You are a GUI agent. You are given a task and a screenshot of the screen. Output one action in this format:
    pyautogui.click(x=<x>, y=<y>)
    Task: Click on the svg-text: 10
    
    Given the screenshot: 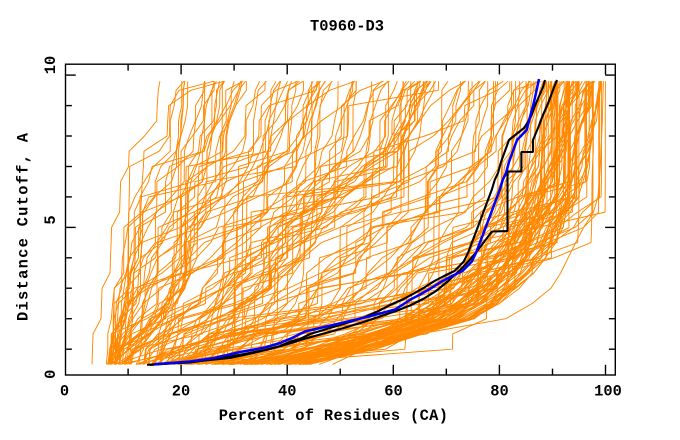 What is the action you would take?
    pyautogui.click(x=51, y=65)
    